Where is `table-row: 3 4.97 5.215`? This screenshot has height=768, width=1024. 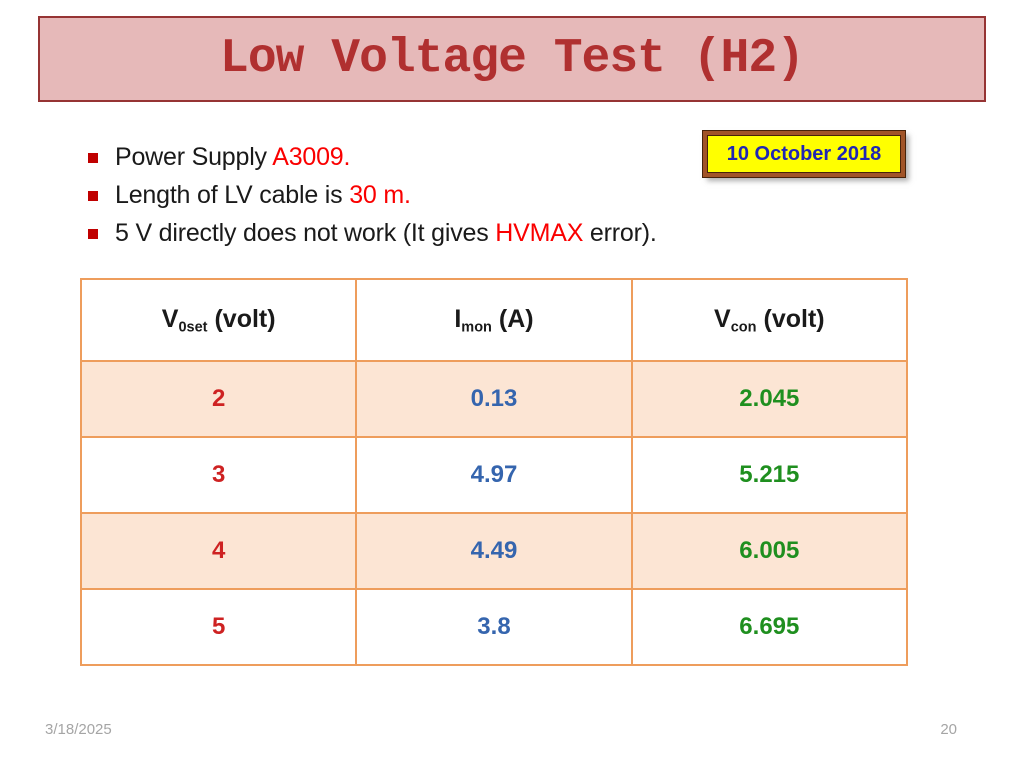
table-row: 3 4.97 5.215 is located at coordinates (494, 475).